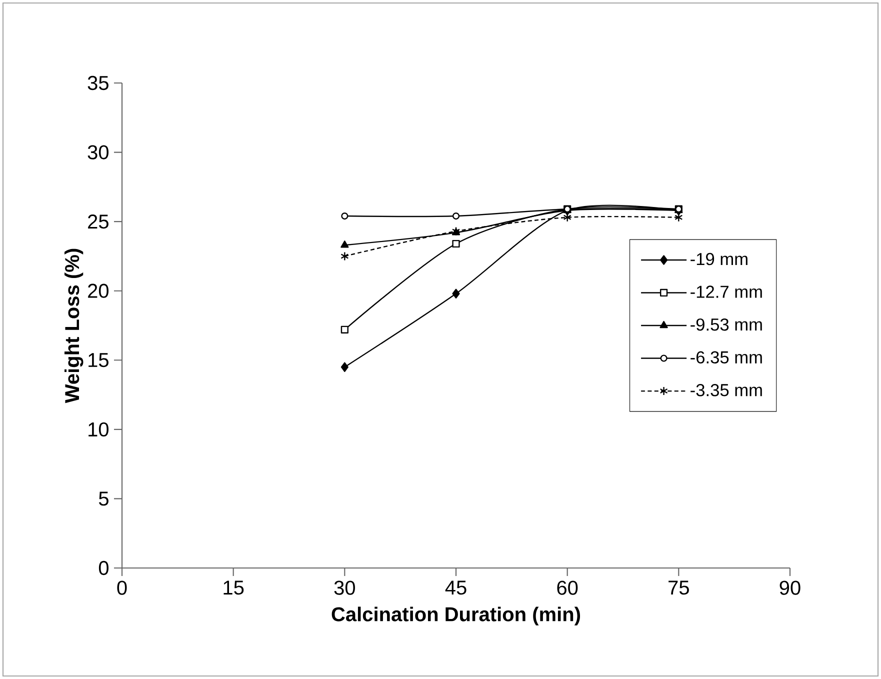  Describe the element at coordinates (98, 221) in the screenshot. I see `y-tick-label: 25` at that location.